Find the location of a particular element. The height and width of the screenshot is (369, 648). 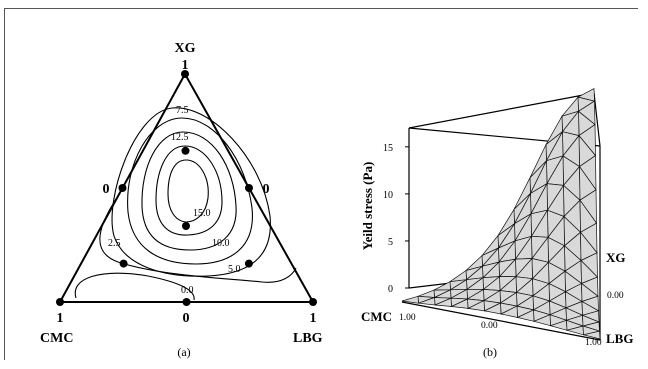

vertex-value-xg: 1 is located at coordinates (185, 65).